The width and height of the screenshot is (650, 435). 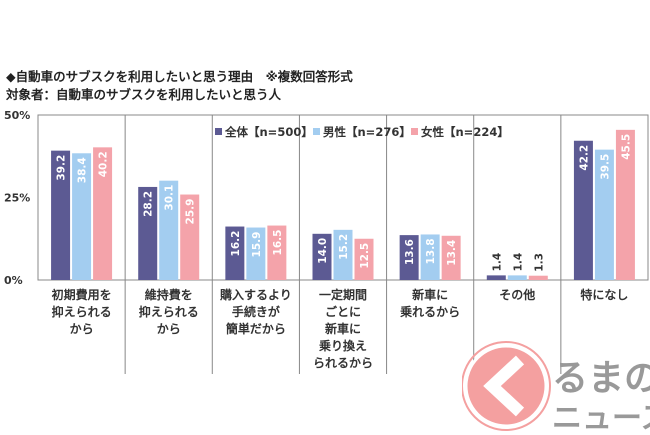 What do you see at coordinates (256, 311) in the screenshot?
I see `x-tick-label: 手続きが` at bounding box center [256, 311].